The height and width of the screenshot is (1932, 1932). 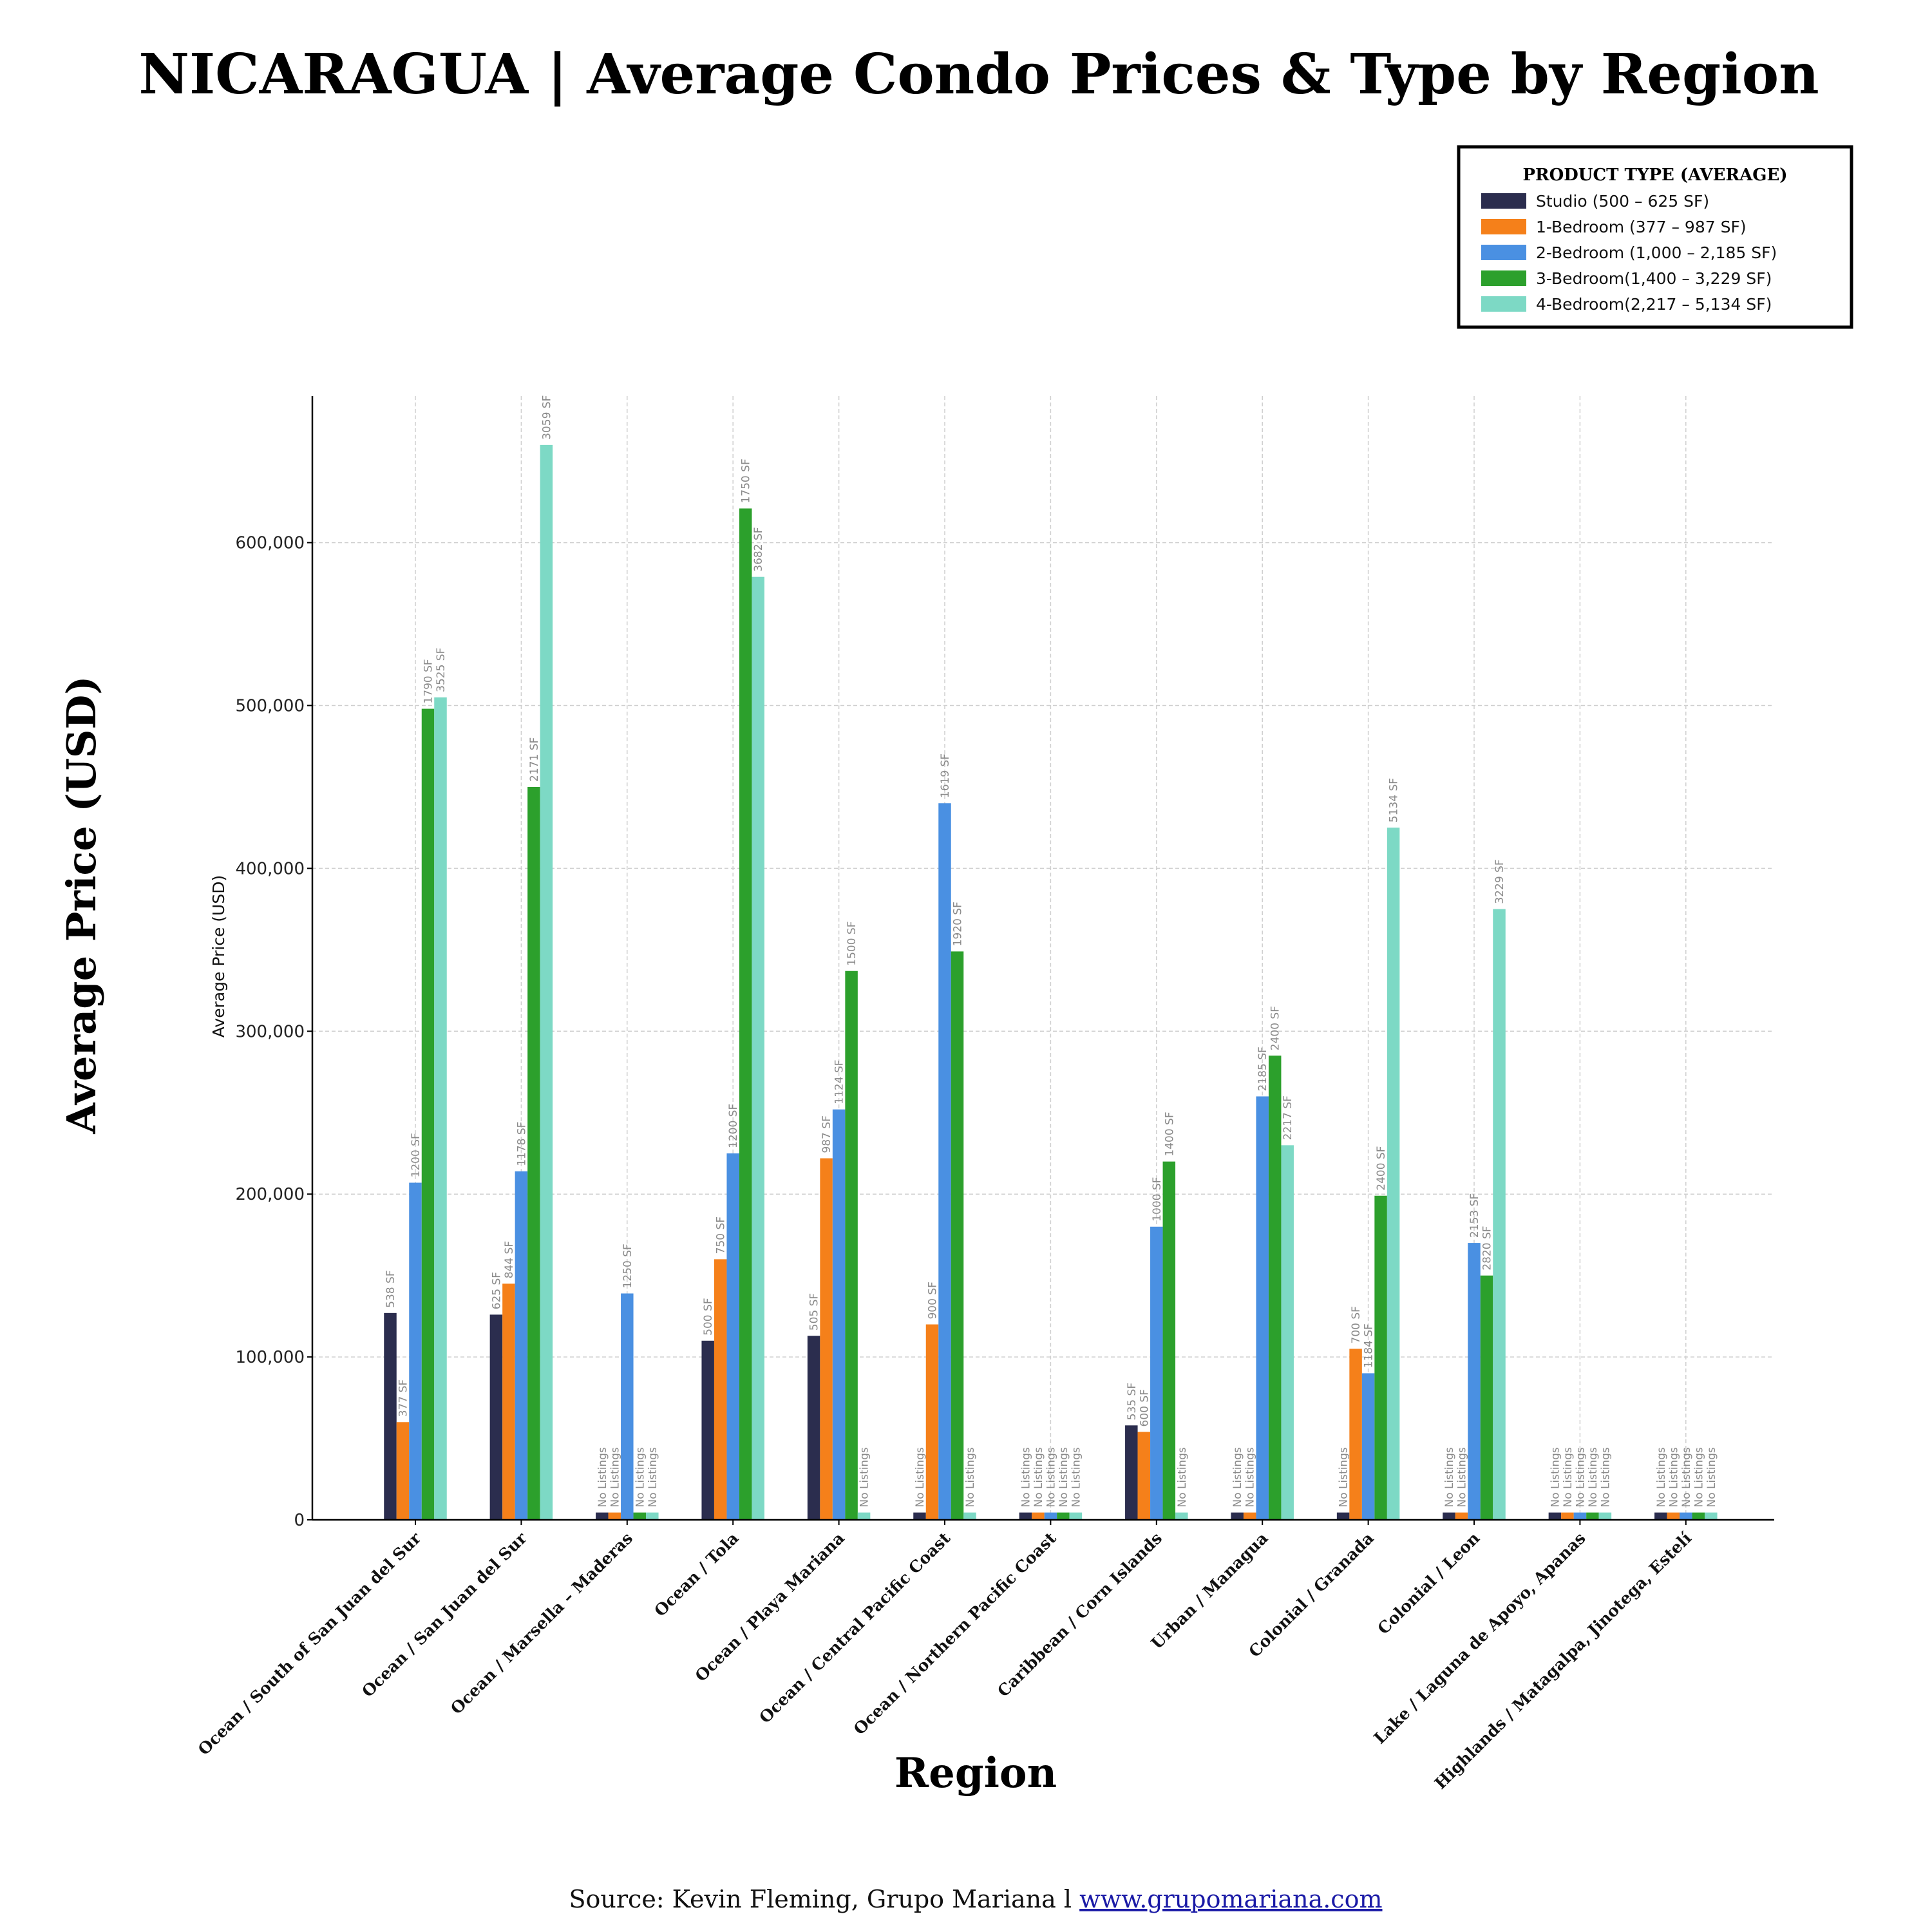 What do you see at coordinates (958, 924) in the screenshot?
I see `bar-data-label: 1920 SF` at bounding box center [958, 924].